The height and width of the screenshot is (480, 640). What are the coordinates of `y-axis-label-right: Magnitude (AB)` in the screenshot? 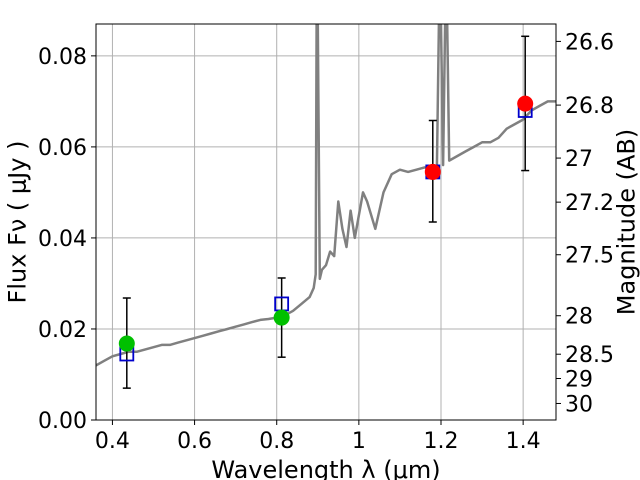 It's located at (626, 222).